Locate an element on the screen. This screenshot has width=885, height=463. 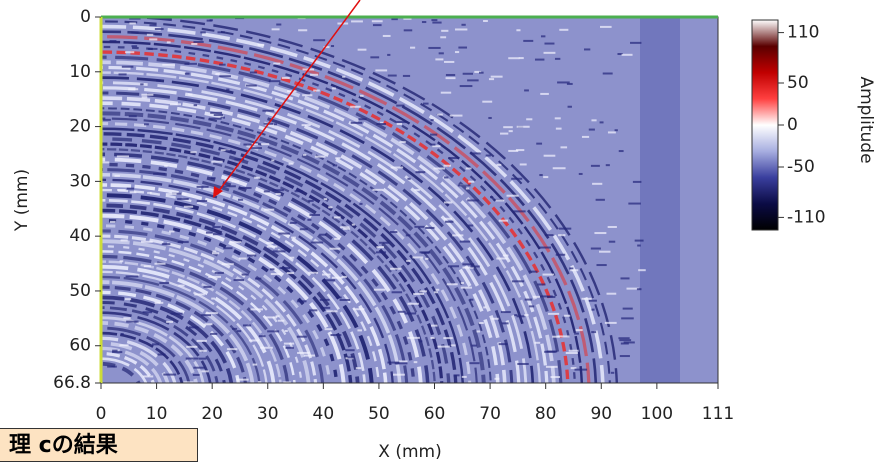
x-tick-label: 50 is located at coordinates (379, 414).